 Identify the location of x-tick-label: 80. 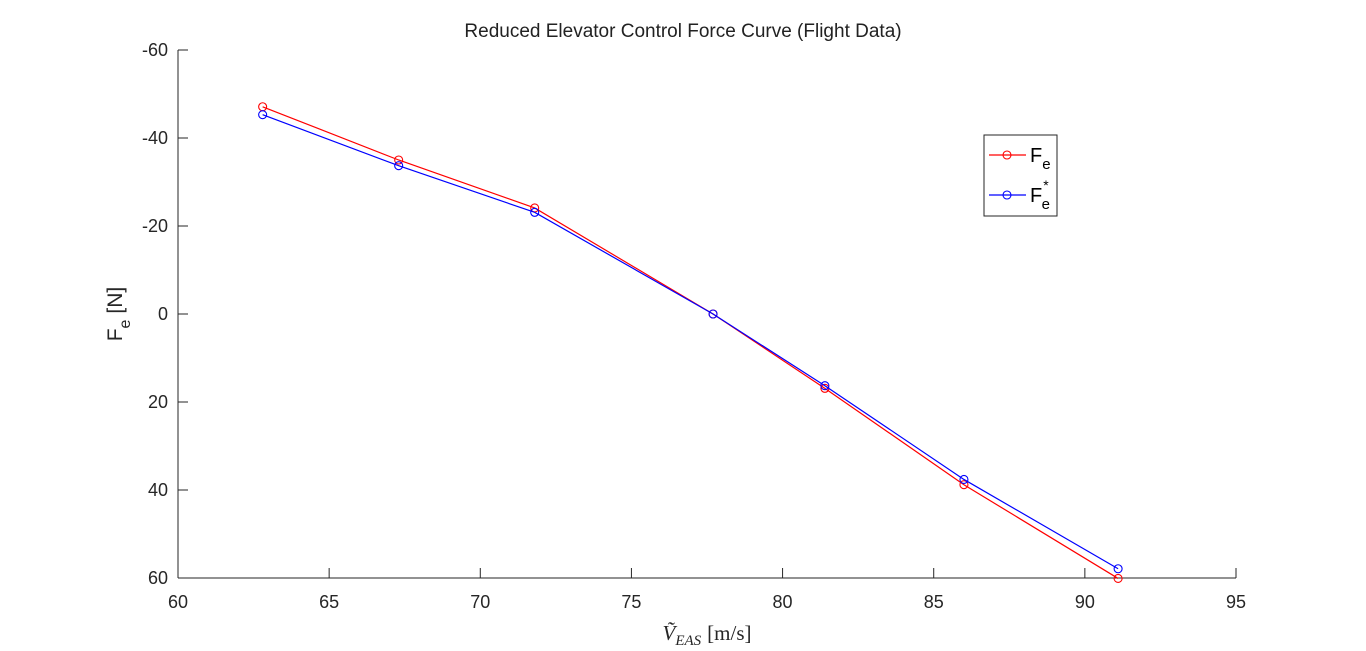
(783, 602).